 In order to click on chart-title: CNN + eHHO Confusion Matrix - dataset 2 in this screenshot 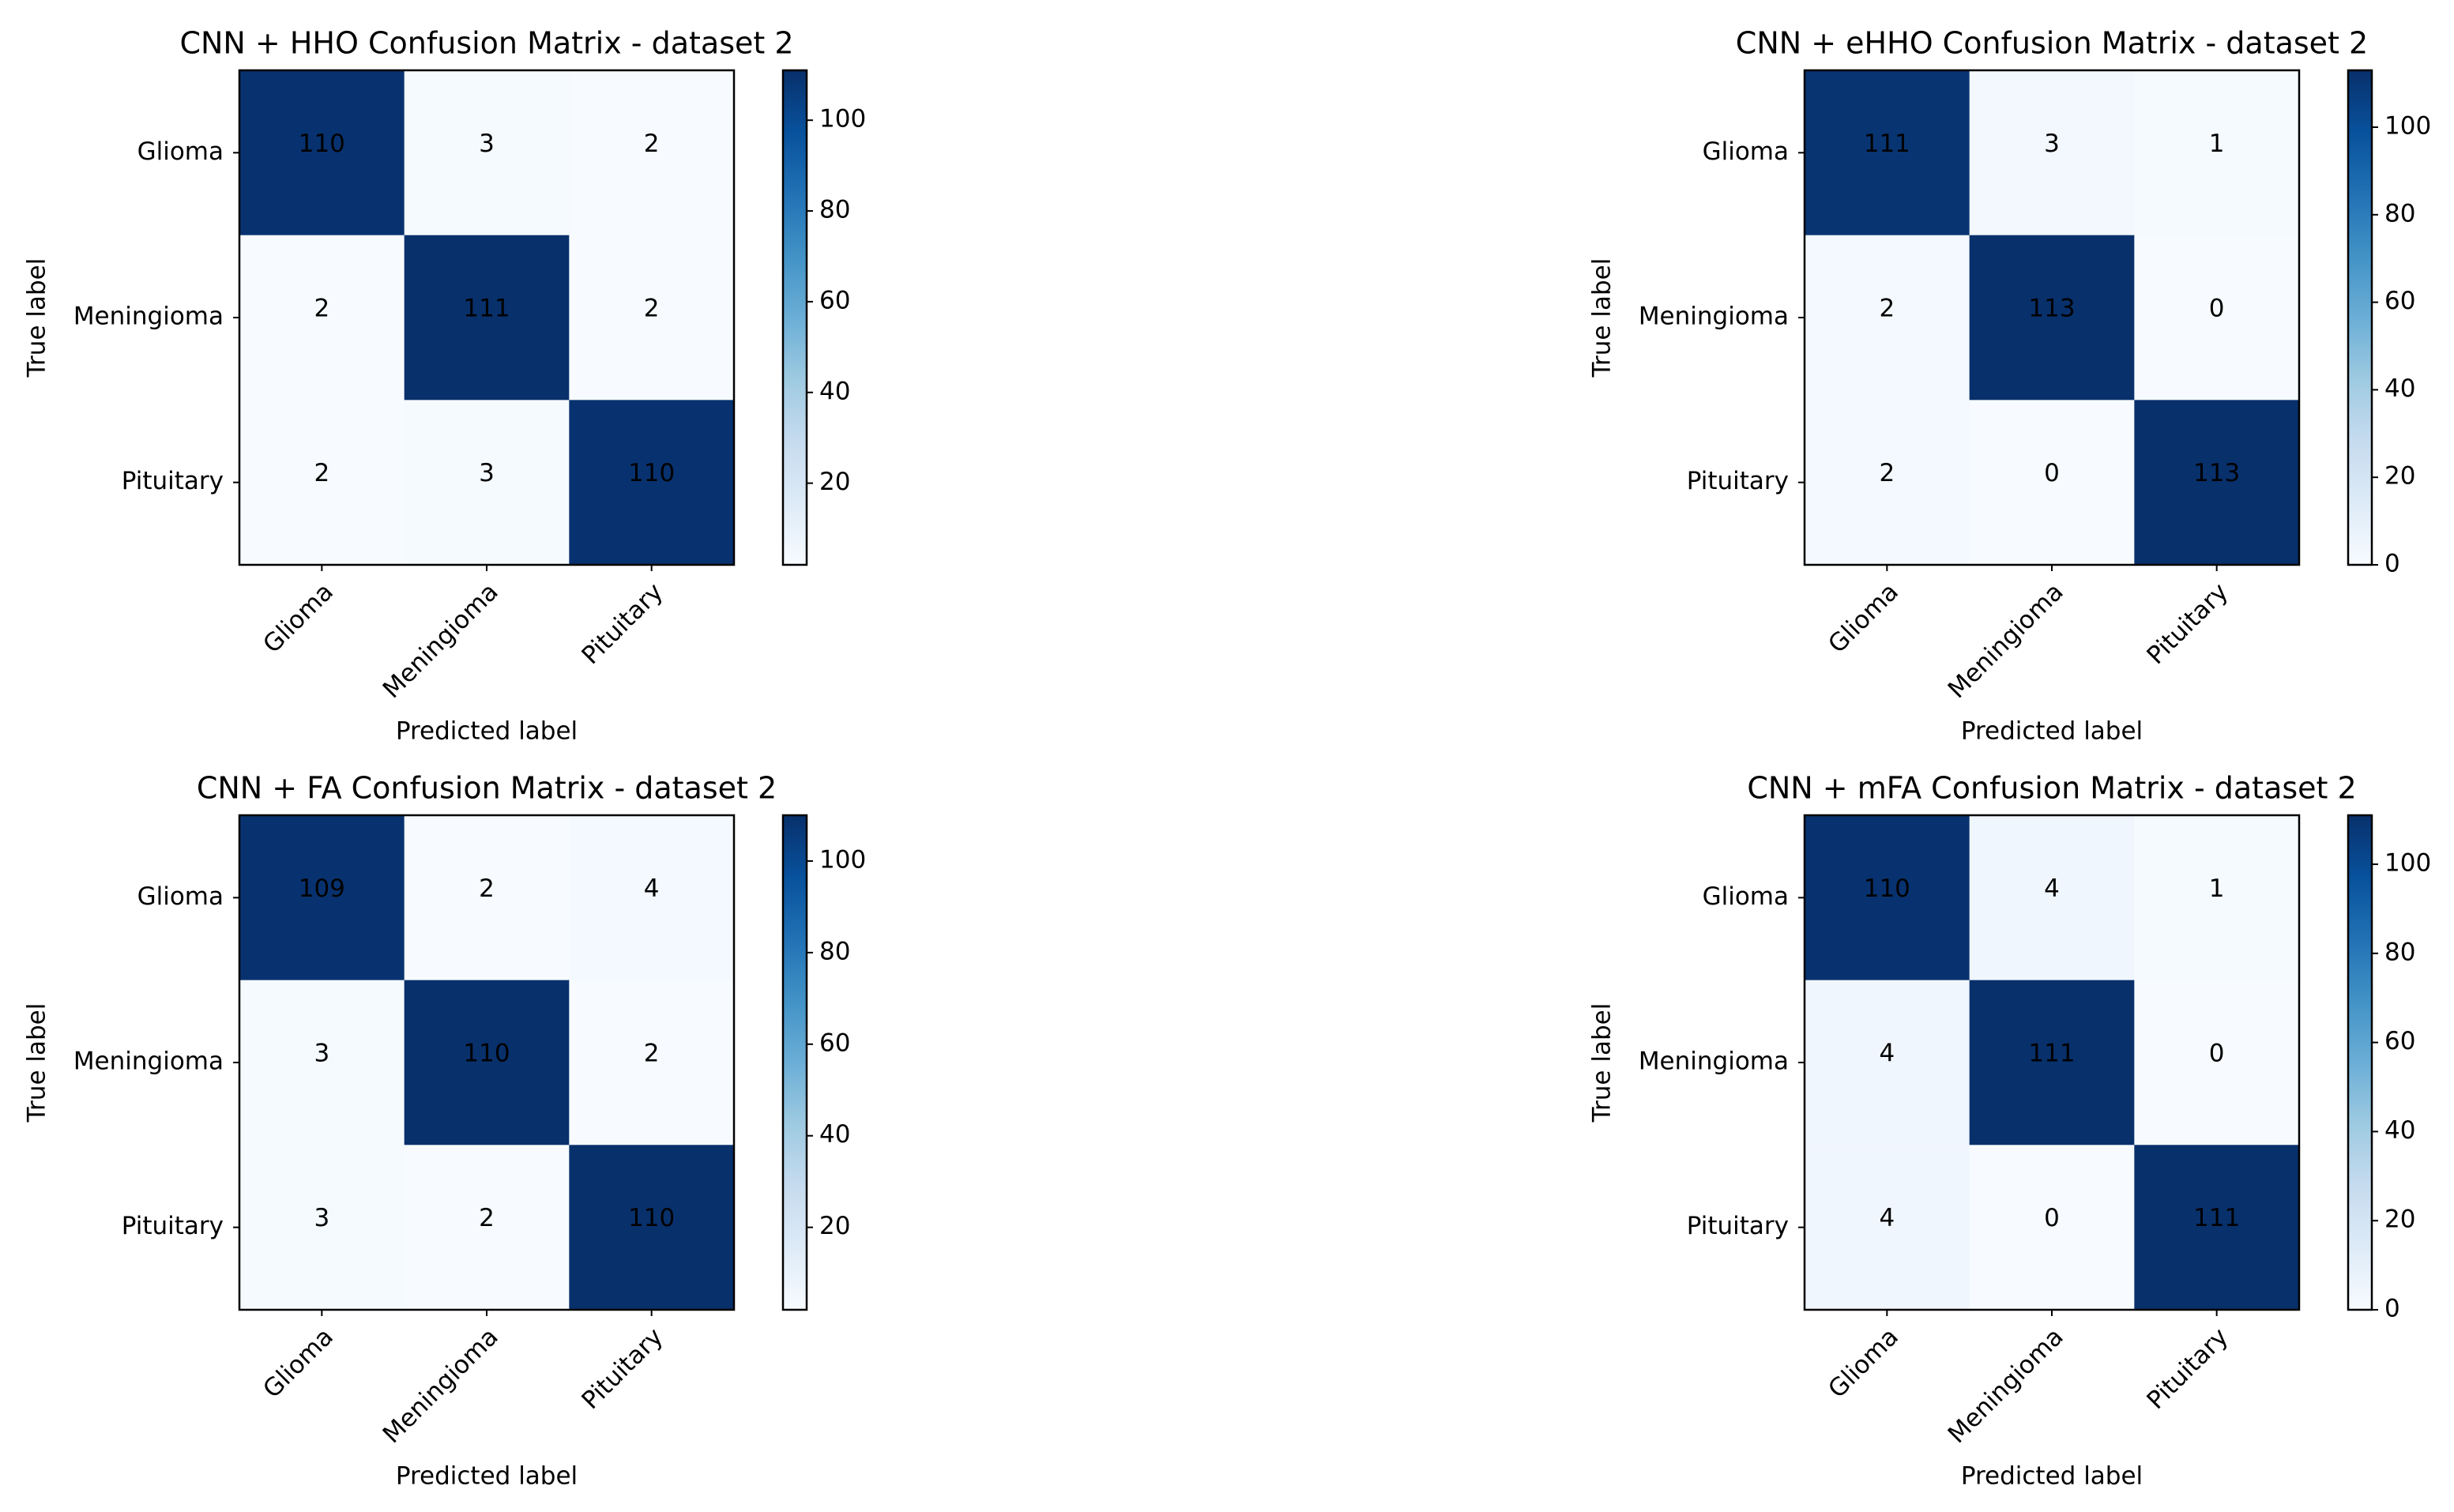, I will do `click(2052, 43)`.